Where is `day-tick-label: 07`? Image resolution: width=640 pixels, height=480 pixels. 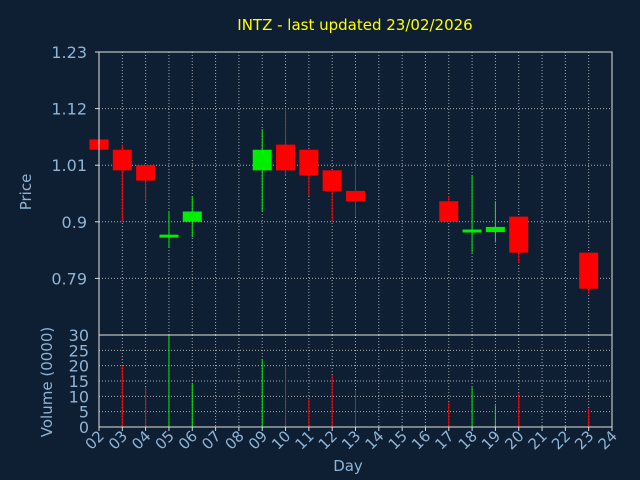 day-tick-label: 07 is located at coordinates (211, 440).